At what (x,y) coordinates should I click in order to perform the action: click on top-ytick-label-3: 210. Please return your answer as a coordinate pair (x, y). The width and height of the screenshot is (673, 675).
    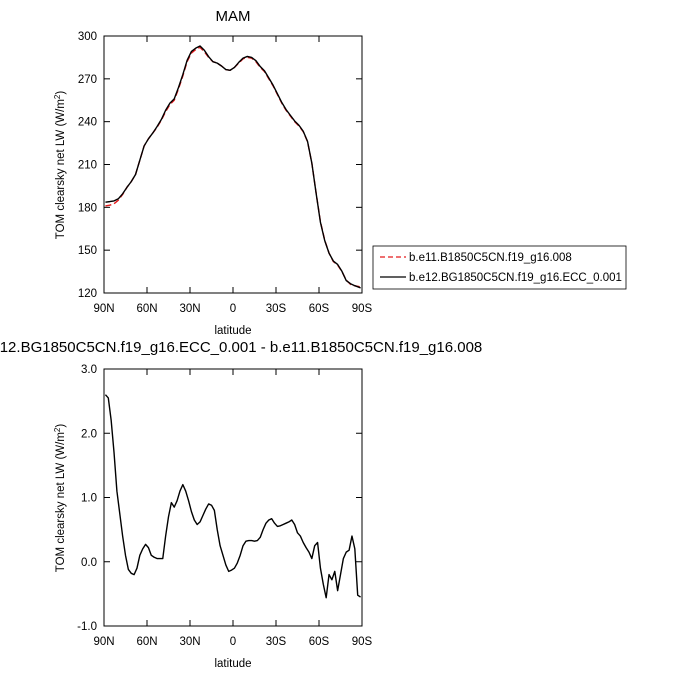
    Looking at the image, I should click on (87, 166).